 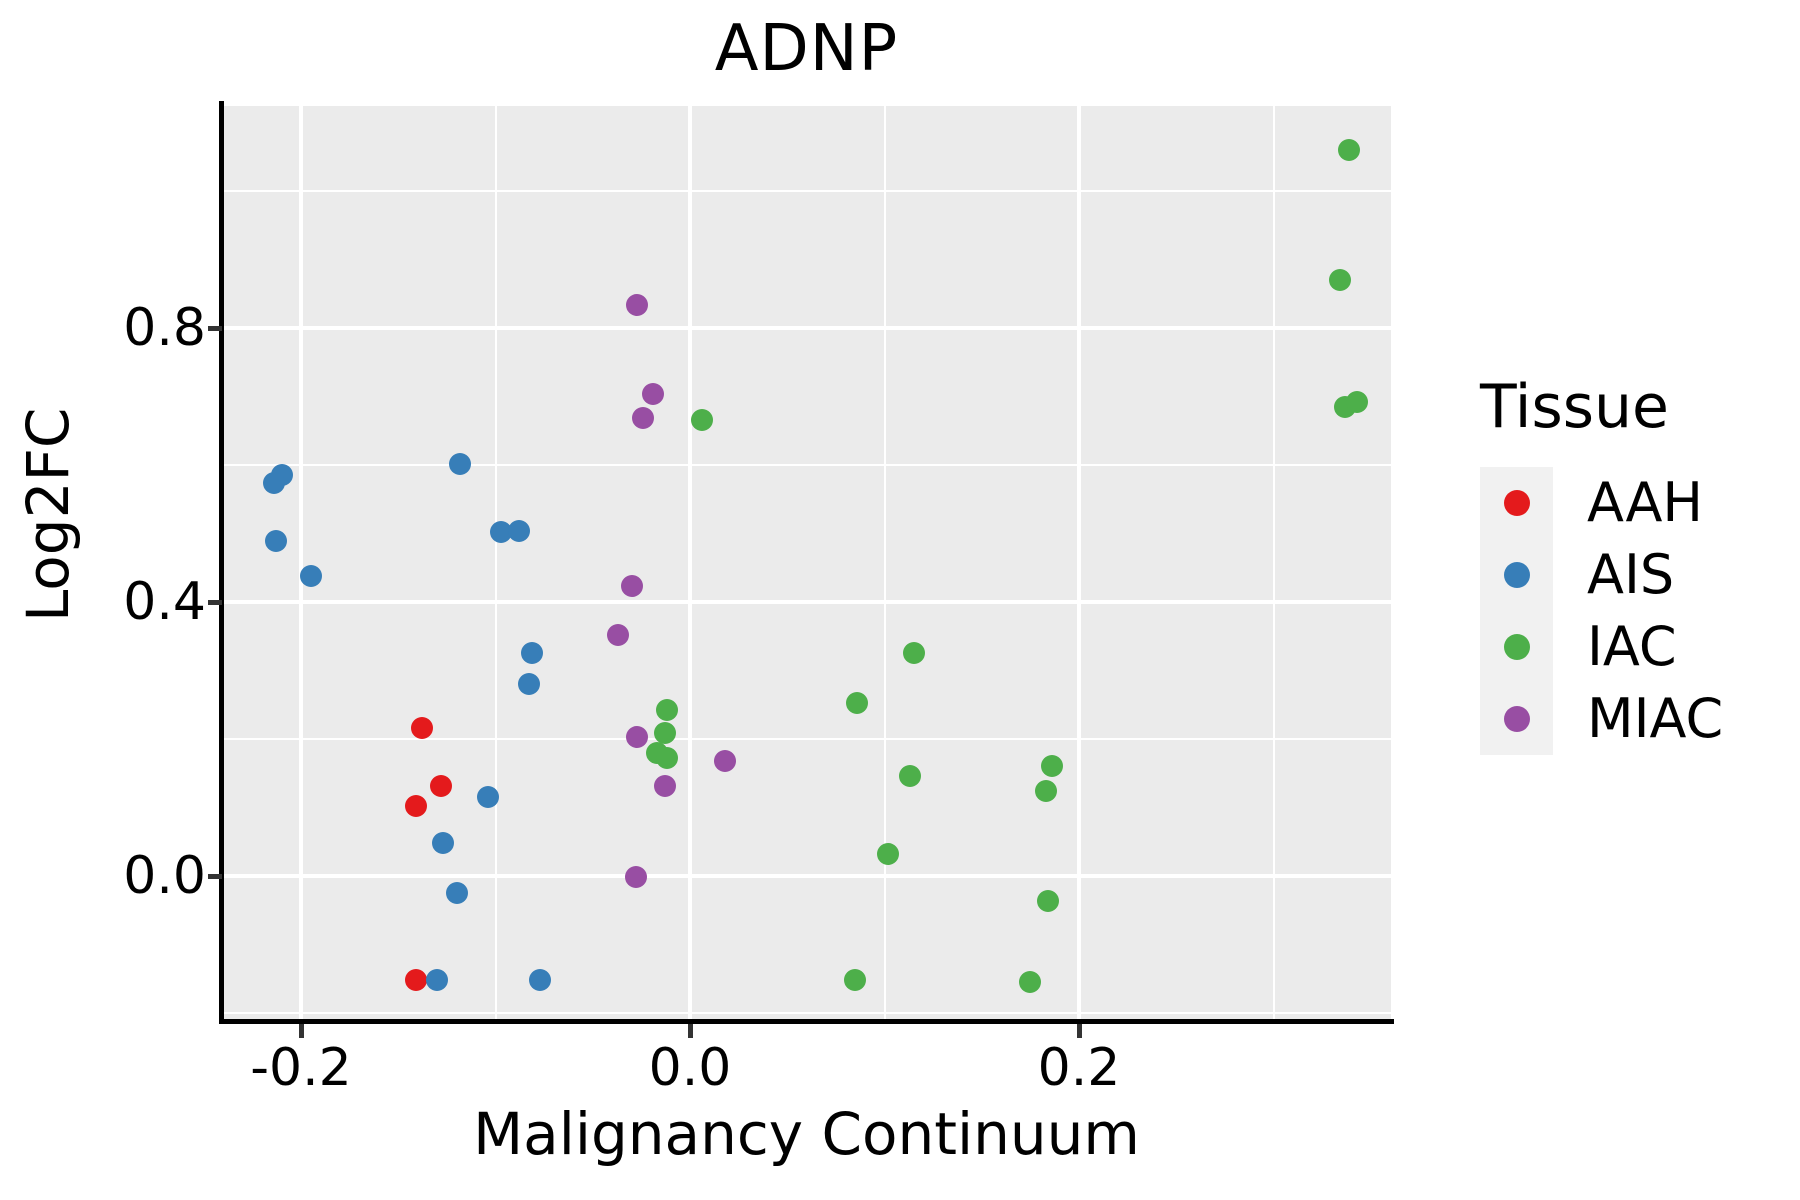 What do you see at coordinates (1632, 646) in the screenshot?
I see `legend-label-iac: IAC` at bounding box center [1632, 646].